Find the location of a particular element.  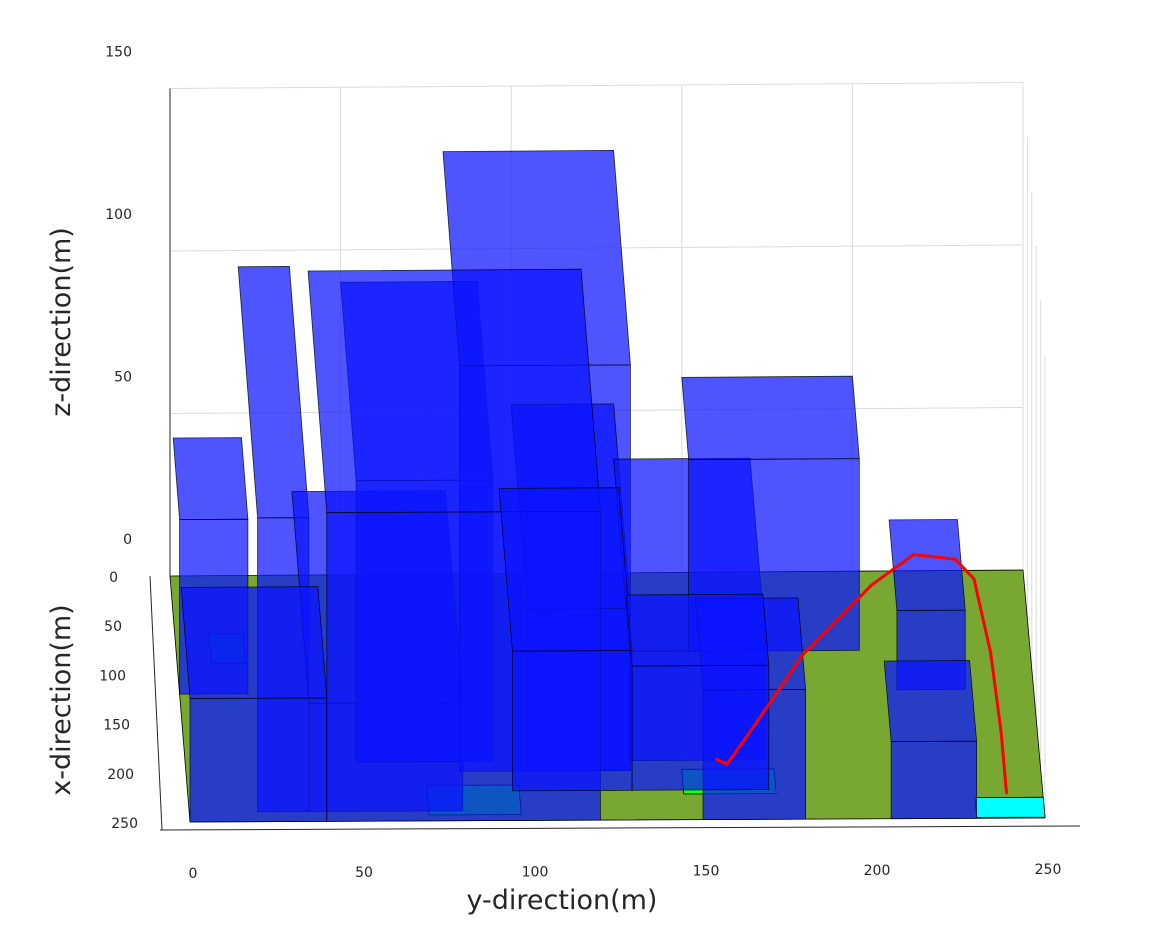

flight-path is located at coordinates (861, 674).